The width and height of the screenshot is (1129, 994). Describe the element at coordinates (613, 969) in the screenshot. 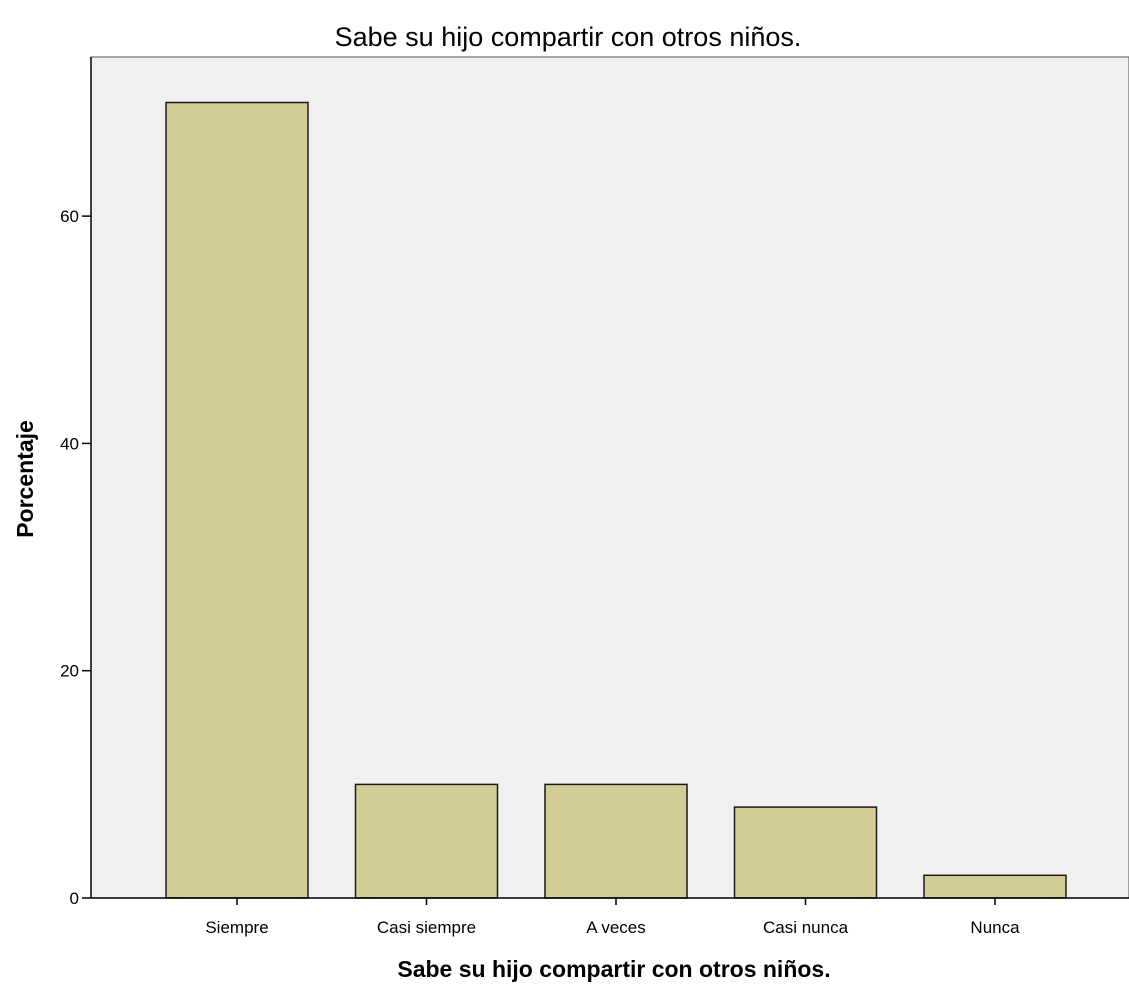

I see `x-axis-title: Sabe su hijo compartir con otros niños.` at that location.